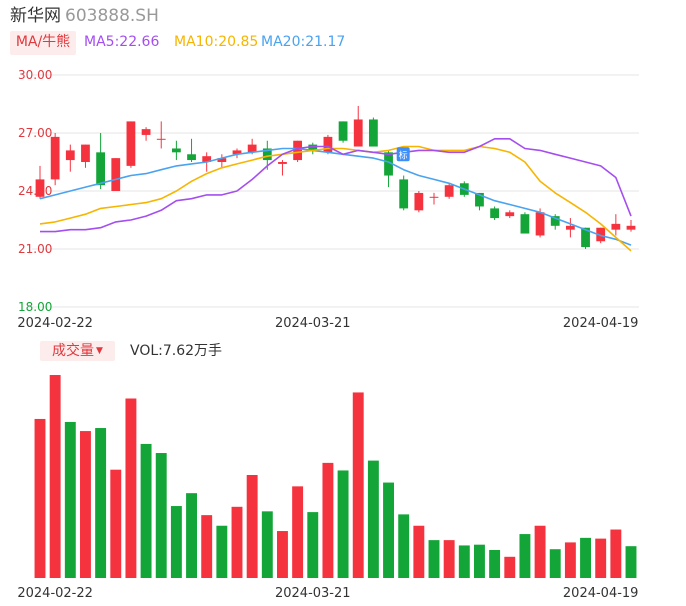 The image size is (686, 606). I want to click on ma5-label: MA5:22.66, so click(122, 42).